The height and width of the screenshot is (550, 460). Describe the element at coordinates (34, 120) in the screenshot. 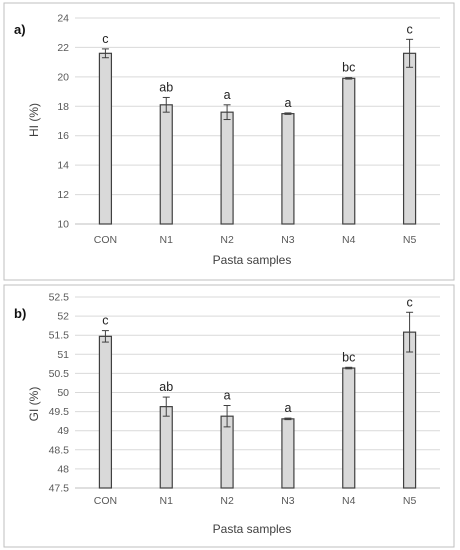

I see `panel-a-y-axis-title: HI (%)` at that location.